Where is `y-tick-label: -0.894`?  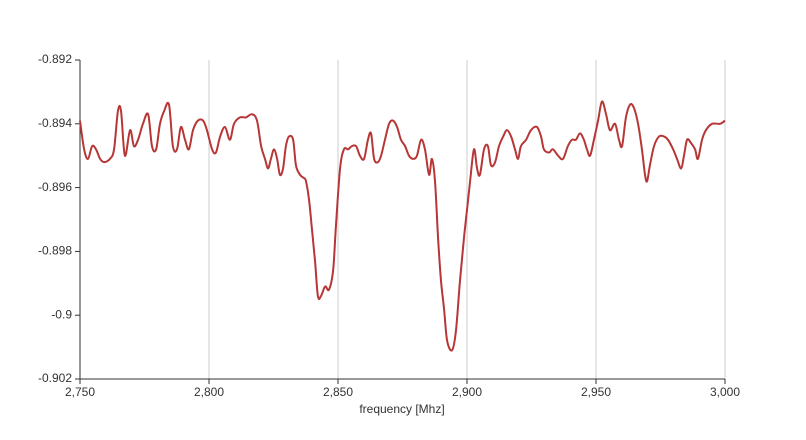
y-tick-label: -0.894 is located at coordinates (55, 123).